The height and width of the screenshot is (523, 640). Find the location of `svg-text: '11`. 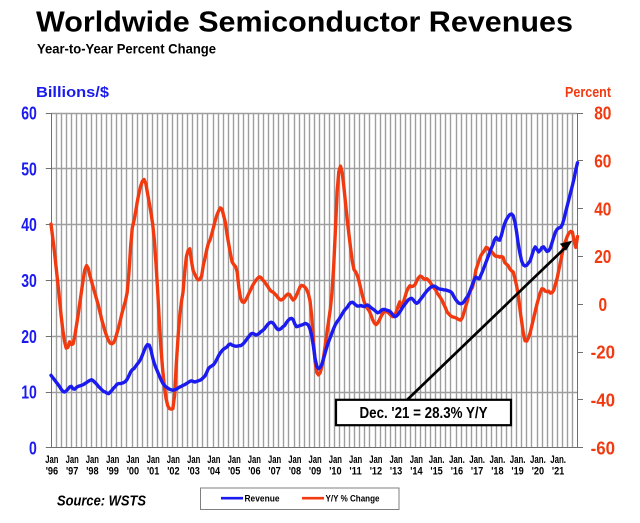

svg-text: '11 is located at coordinates (355, 472).